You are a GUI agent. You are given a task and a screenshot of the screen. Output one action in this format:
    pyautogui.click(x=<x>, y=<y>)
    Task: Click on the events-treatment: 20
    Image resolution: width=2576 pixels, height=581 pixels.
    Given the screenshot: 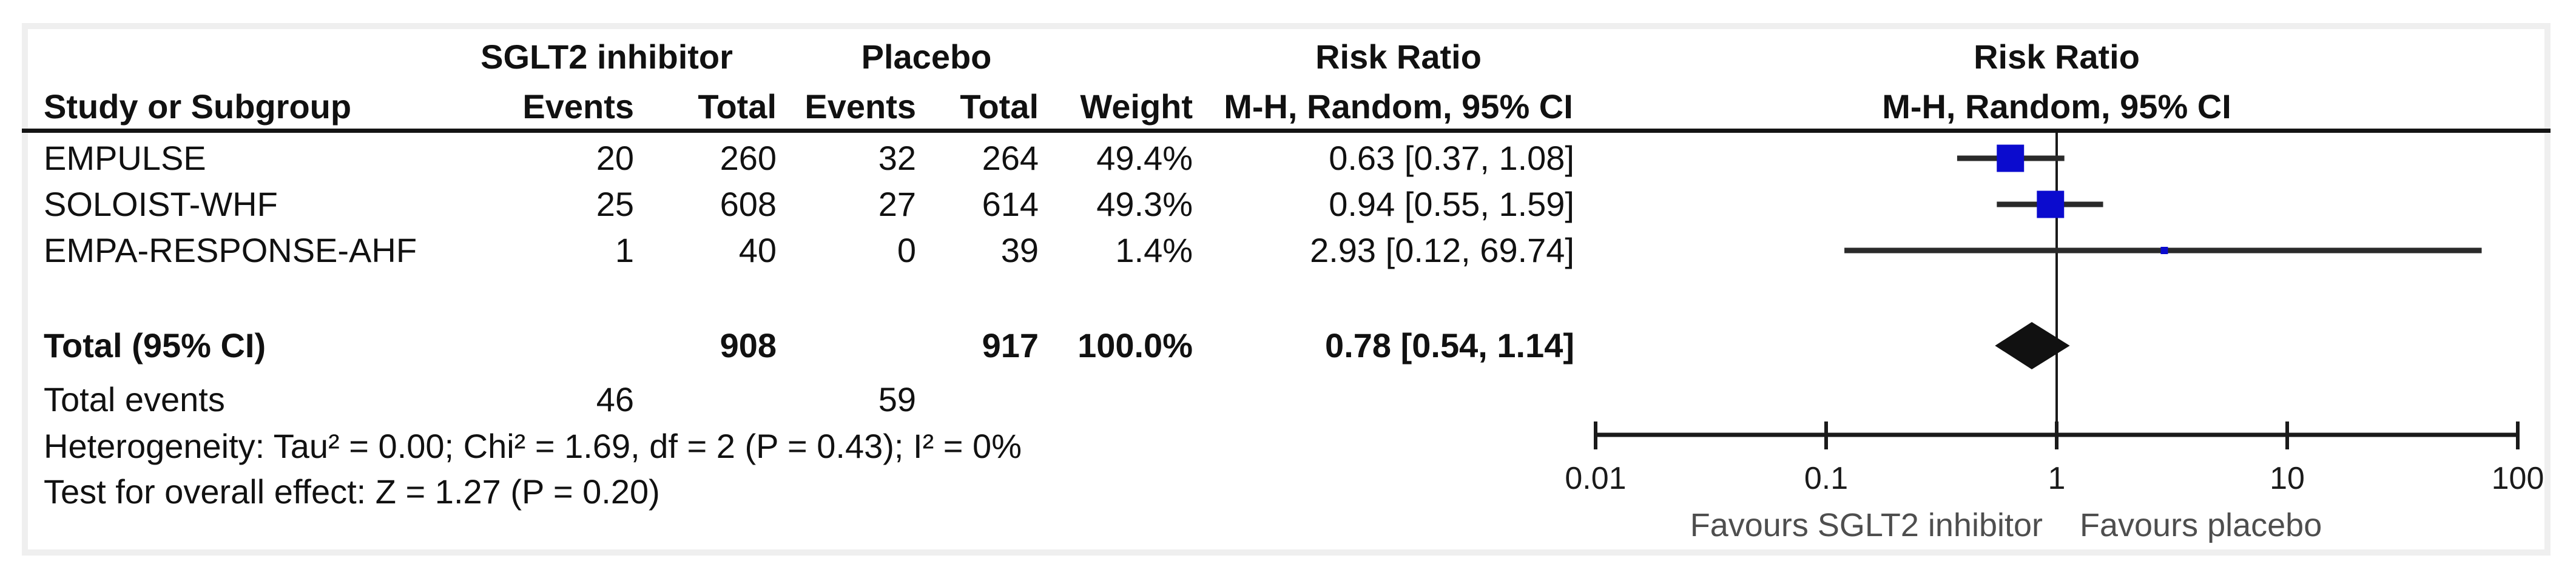 What is the action you would take?
    pyautogui.click(x=615, y=158)
    